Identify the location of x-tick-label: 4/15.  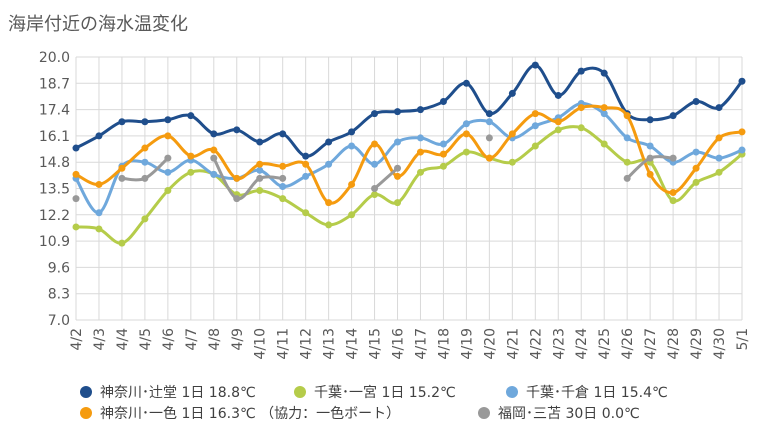
(376, 343).